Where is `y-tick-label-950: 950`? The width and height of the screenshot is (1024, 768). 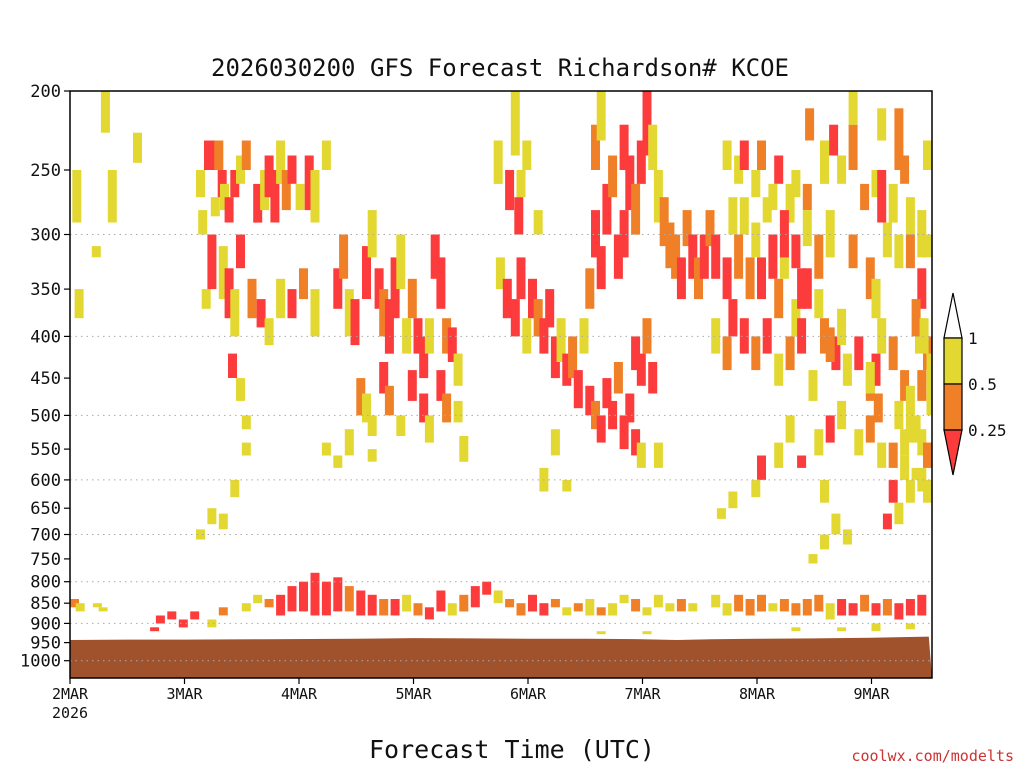
y-tick-label-950: 950 is located at coordinates (45, 644).